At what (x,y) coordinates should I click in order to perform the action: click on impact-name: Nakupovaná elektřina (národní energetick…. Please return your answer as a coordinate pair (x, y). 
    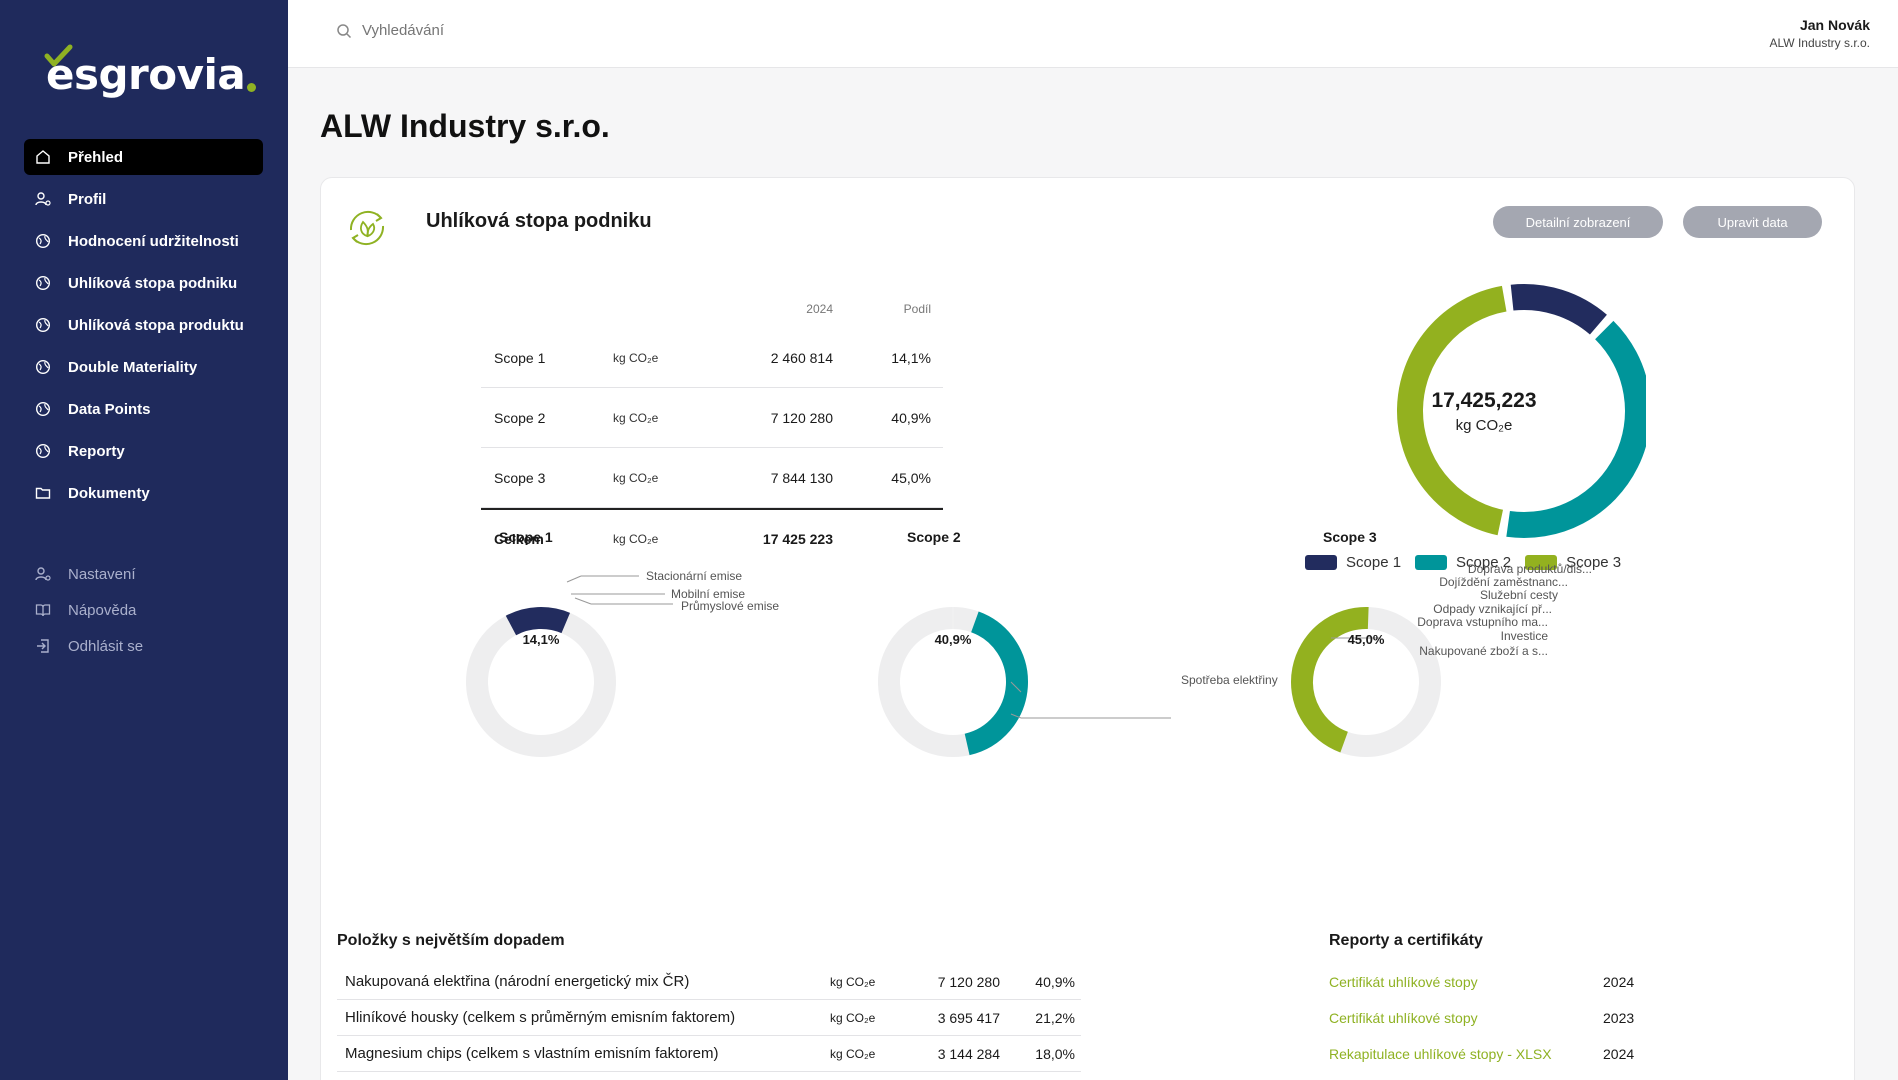
    Looking at the image, I should click on (517, 981).